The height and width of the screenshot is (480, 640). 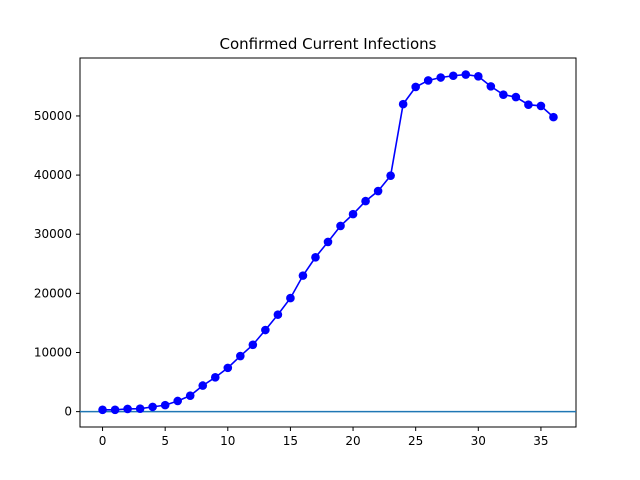 I want to click on x-tick-label: 0, so click(x=103, y=441).